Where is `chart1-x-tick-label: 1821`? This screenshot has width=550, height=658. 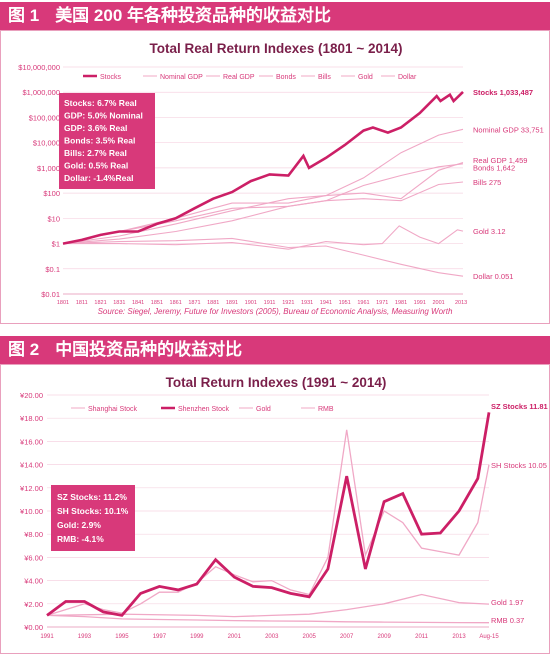
chart1-x-tick-label: 1821 is located at coordinates (100, 303).